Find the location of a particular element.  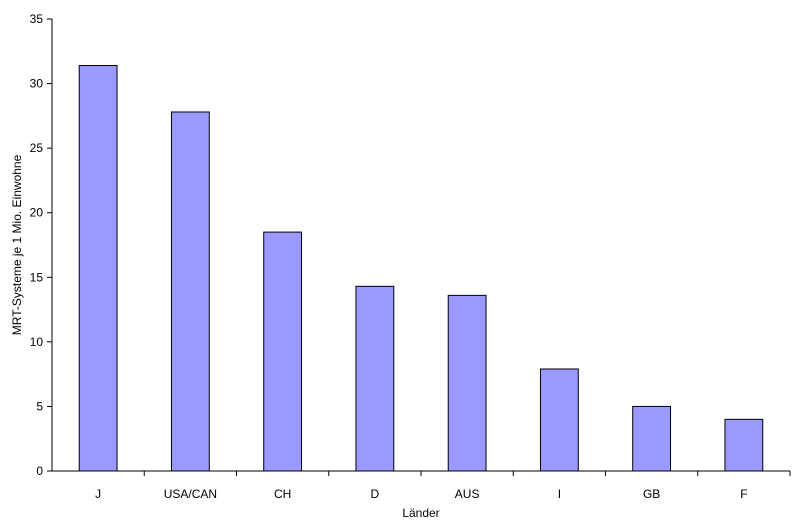

bar-gb is located at coordinates (652, 438).